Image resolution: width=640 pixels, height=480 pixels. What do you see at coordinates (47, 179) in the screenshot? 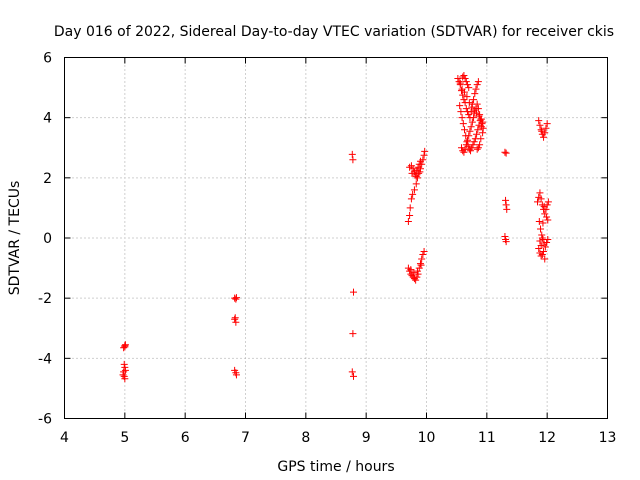
I see `y-tick-label: 2` at bounding box center [47, 179].